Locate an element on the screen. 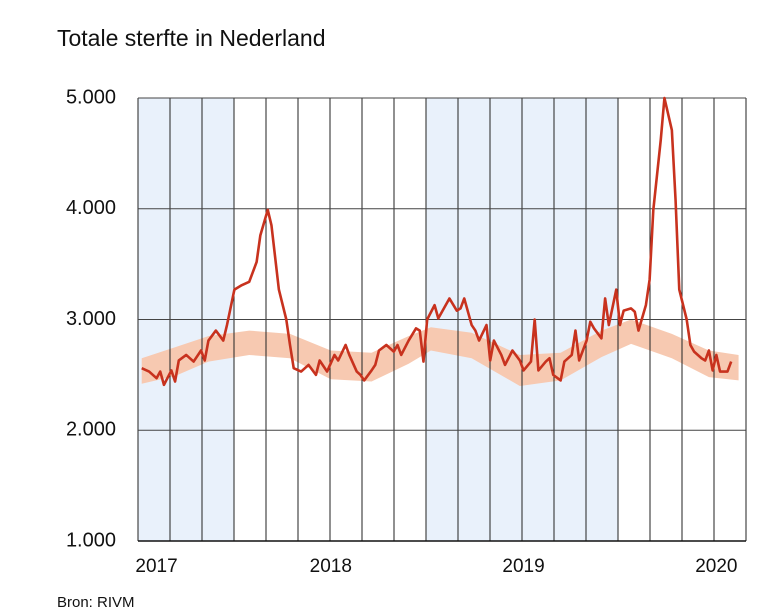 This screenshot has width=763, height=610. y-tick-label: 4.000 is located at coordinates (91, 208).